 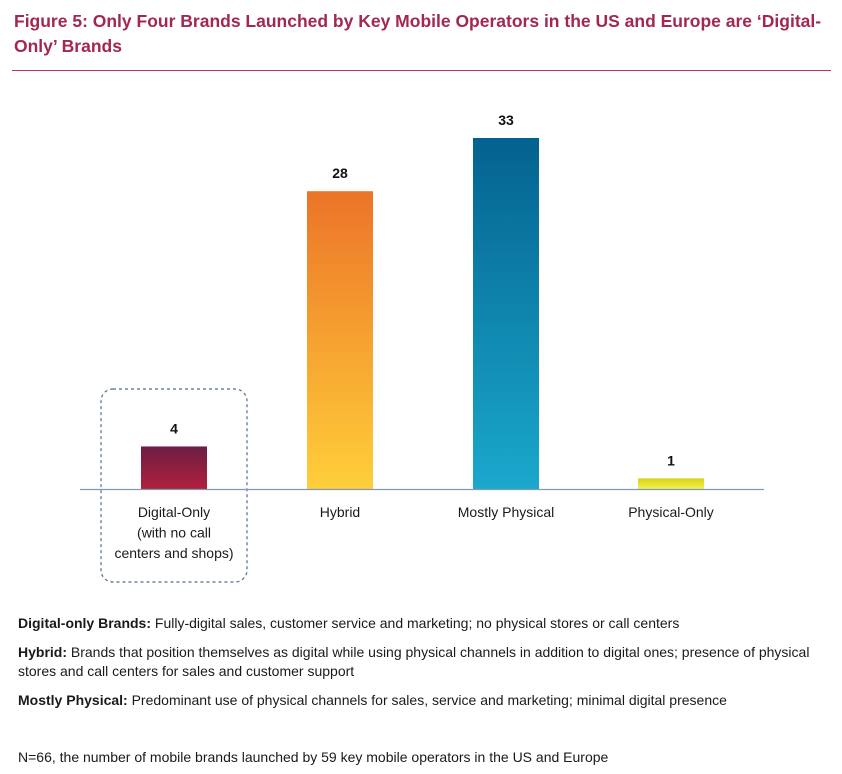 What do you see at coordinates (671, 512) in the screenshot?
I see `category-label-4: Physical-Only` at bounding box center [671, 512].